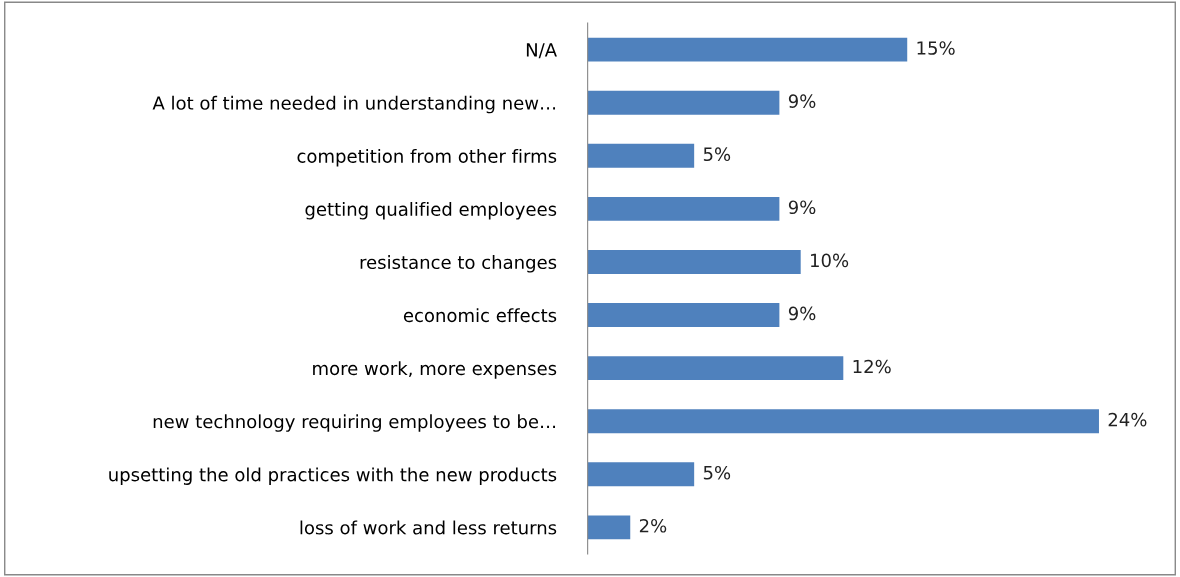 This screenshot has height=577, width=1180. I want to click on data-label: 12%, so click(872, 366).